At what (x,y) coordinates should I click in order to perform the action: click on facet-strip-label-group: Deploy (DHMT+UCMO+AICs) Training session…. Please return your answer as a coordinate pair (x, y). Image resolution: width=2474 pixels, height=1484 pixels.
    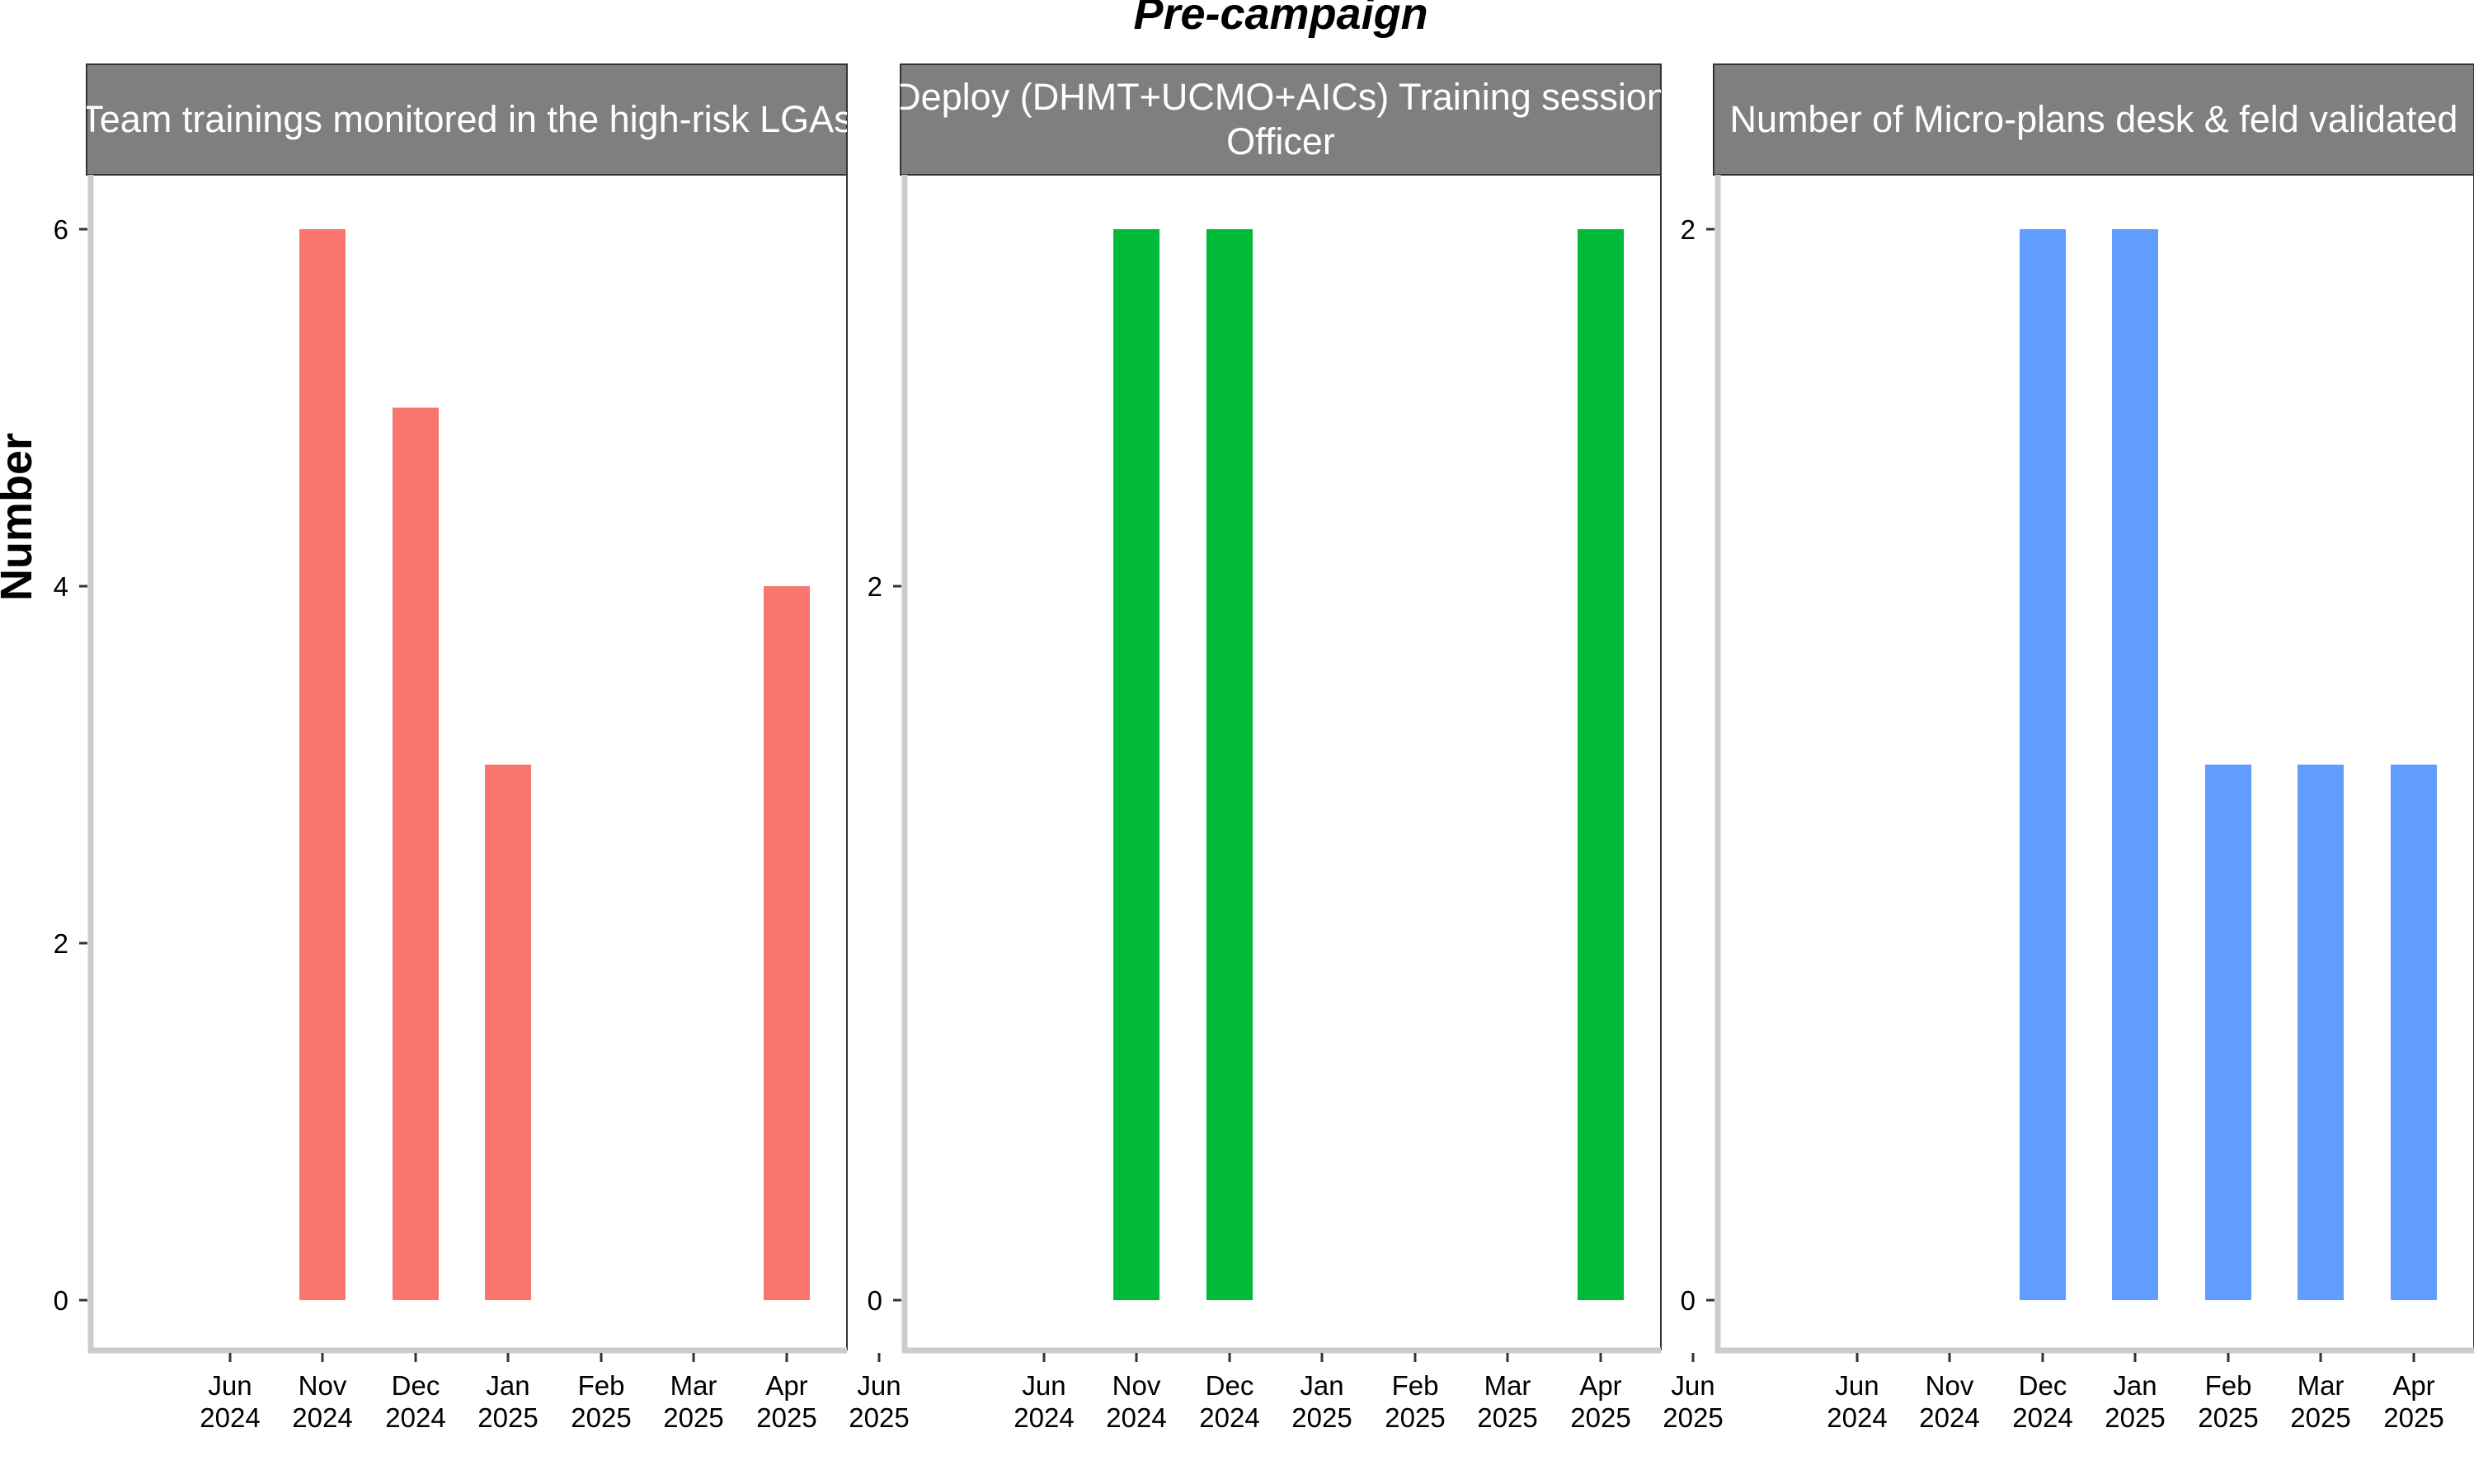
    Looking at the image, I should click on (1280, 119).